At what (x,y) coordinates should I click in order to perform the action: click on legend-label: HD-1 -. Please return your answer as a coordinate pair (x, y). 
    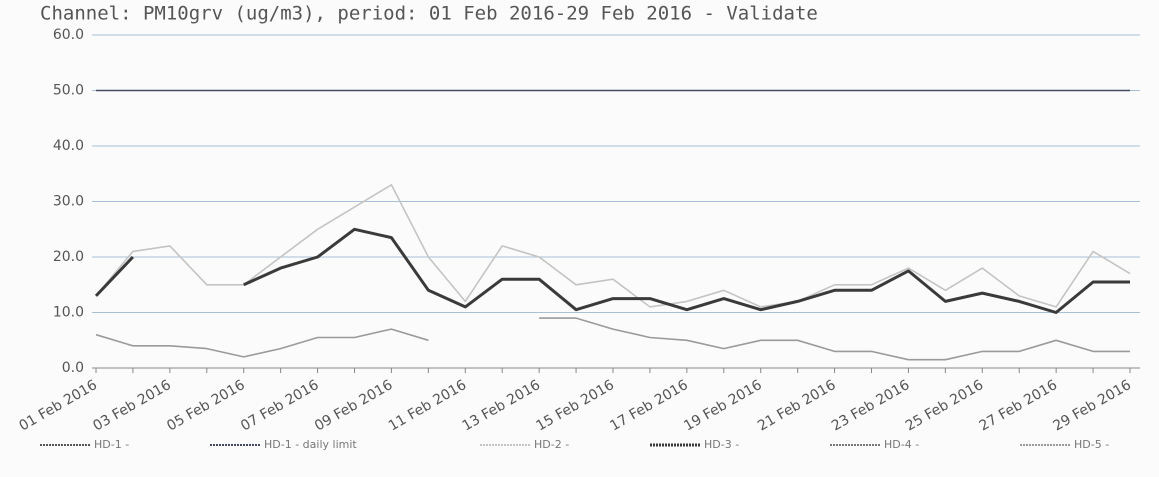
    Looking at the image, I should click on (111, 444).